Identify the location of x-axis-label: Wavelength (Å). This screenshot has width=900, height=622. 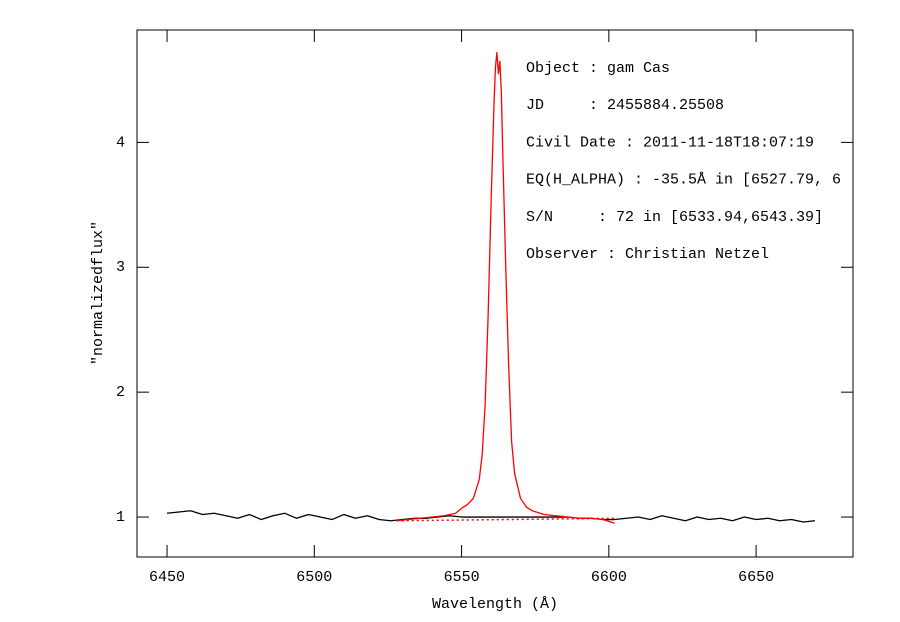
(495, 604).